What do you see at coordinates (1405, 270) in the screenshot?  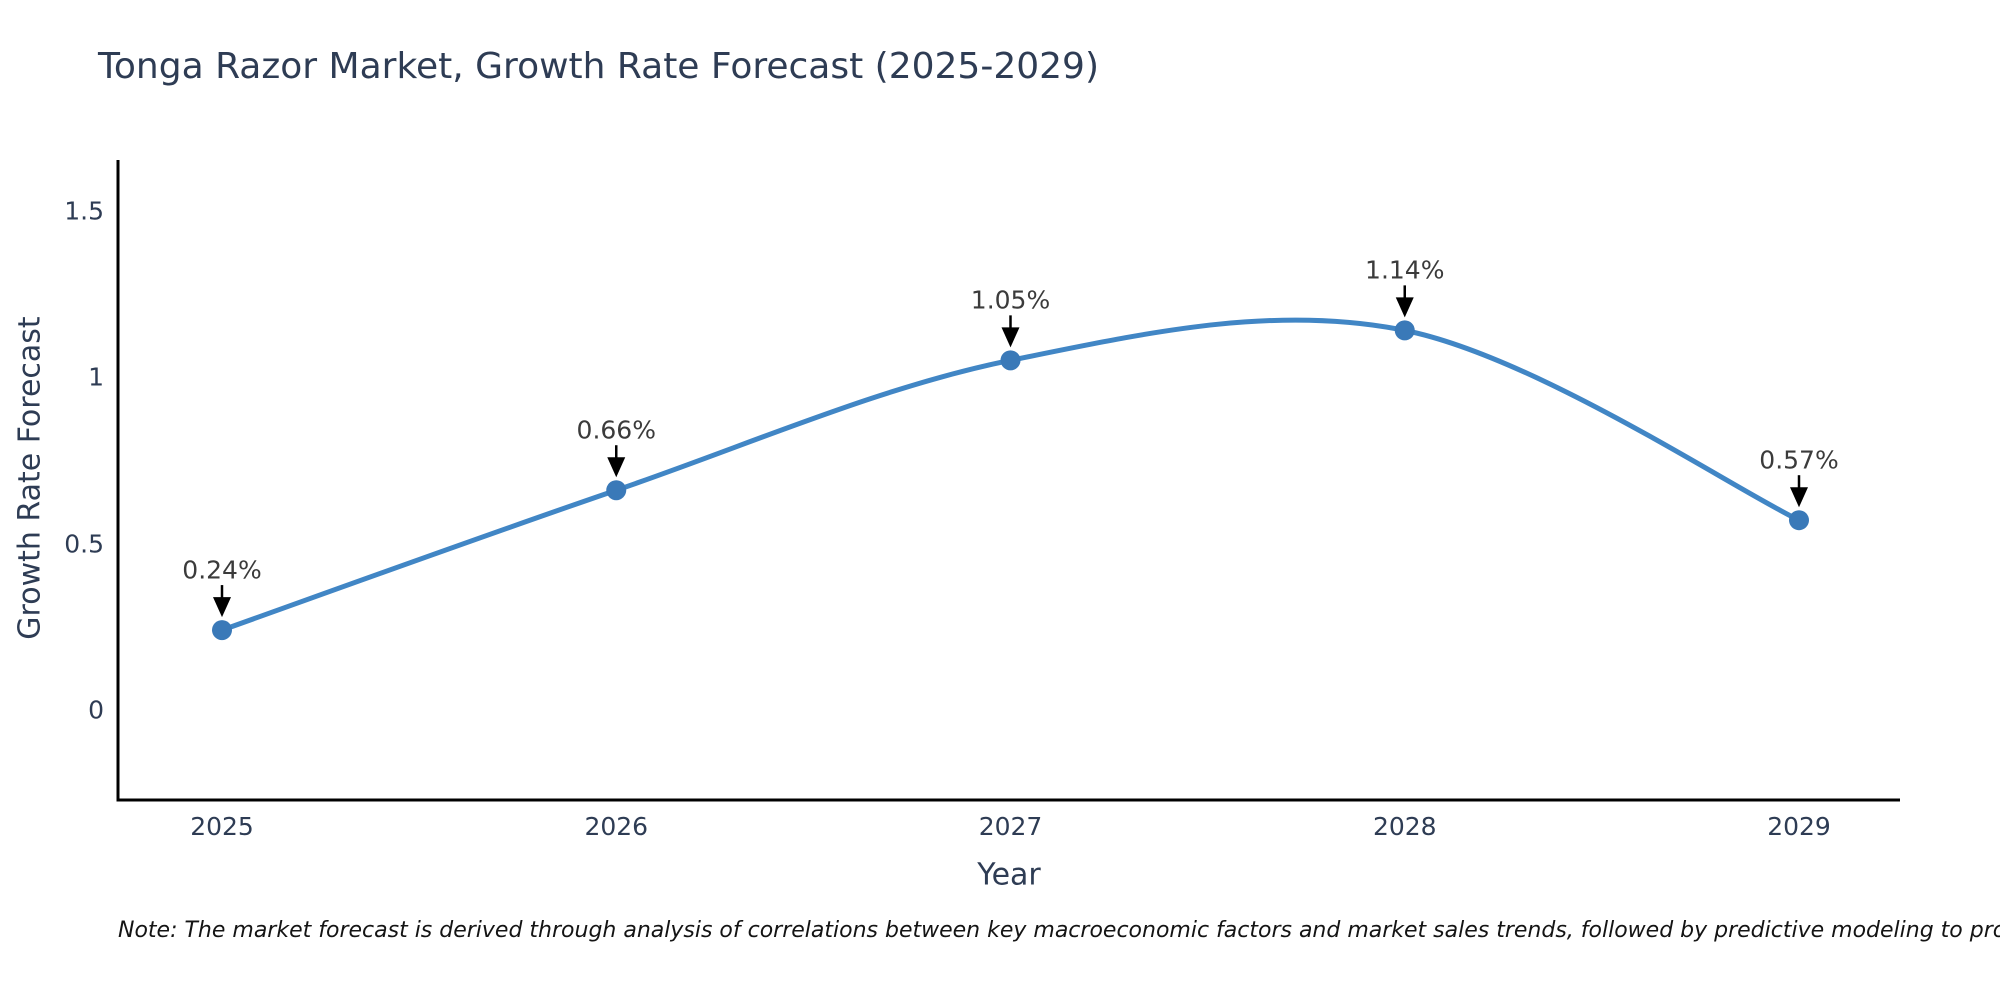 I see `data-point-value-label: 1.14%` at bounding box center [1405, 270].